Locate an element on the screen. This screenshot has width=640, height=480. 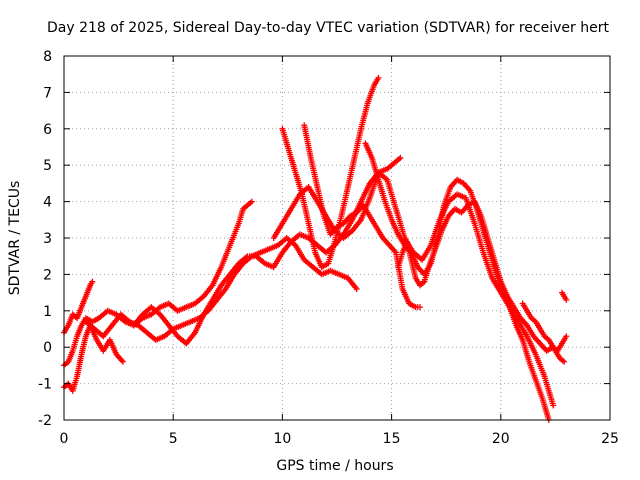
y-tick-label: 6 is located at coordinates (47, 130).